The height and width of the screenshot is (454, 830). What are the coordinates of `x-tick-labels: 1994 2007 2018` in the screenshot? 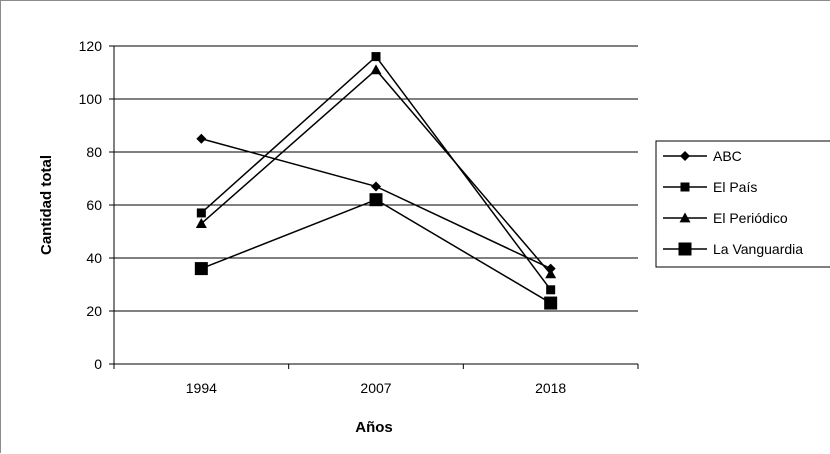 It's located at (376, 388).